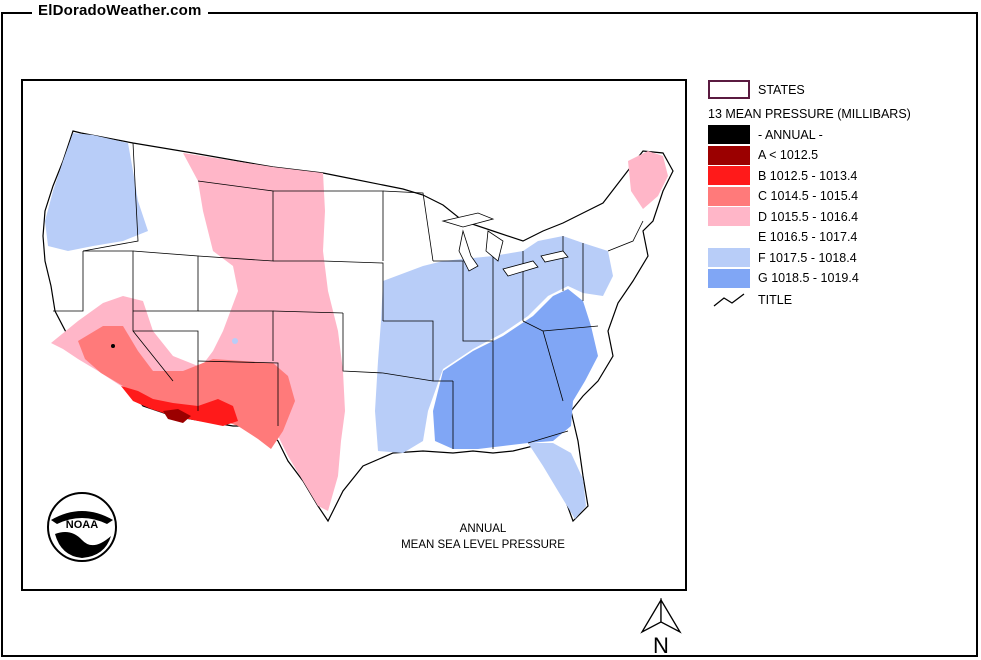  I want to click on legend-item: G 1018.5 - 1019.4, so click(783, 278).